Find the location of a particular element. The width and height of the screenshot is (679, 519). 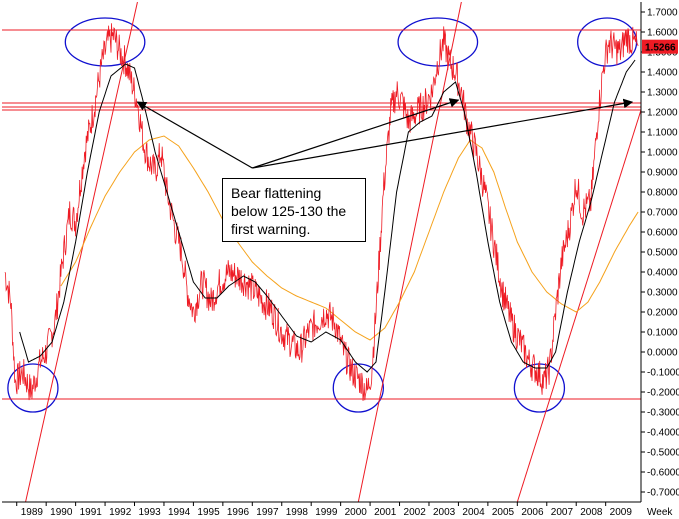

x-tick-label-18: 2007 is located at coordinates (562, 512).